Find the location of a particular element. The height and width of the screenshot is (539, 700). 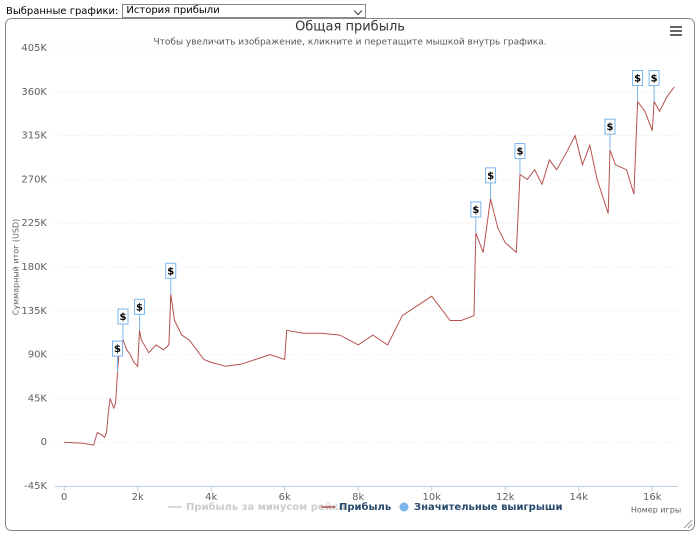

x-tick-label: 4k is located at coordinates (211, 497).